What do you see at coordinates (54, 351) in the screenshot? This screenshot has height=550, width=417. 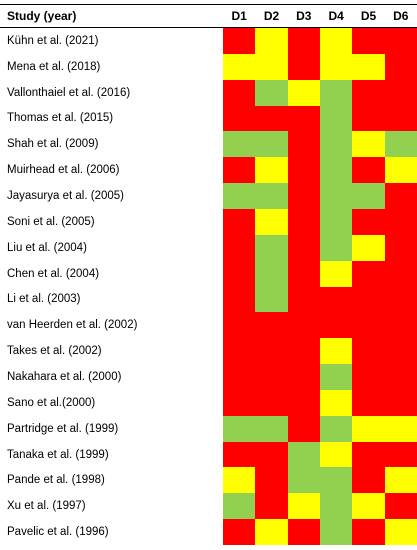 I see `study-label: Takes et al. (2002)` at bounding box center [54, 351].